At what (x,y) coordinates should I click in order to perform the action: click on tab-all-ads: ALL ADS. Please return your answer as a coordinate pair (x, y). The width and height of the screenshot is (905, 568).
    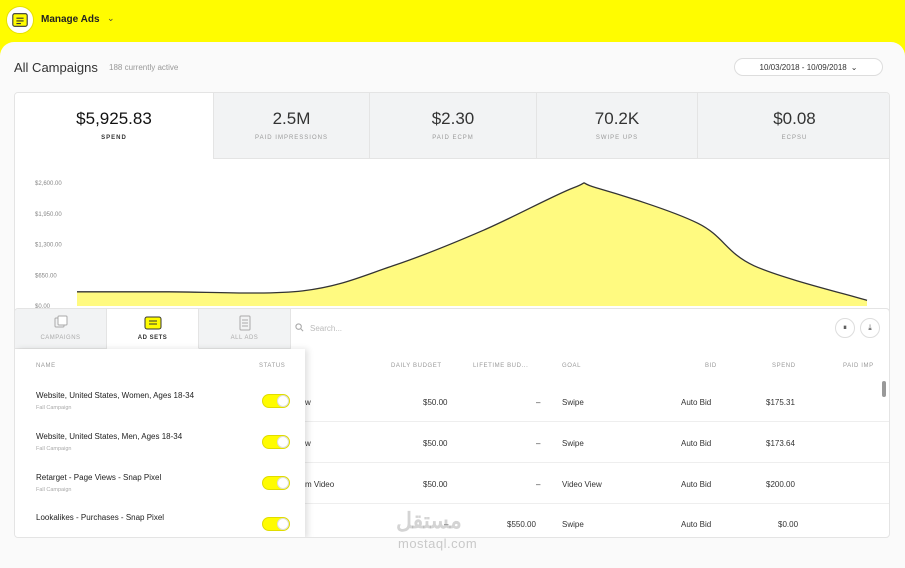
    Looking at the image, I should click on (245, 329).